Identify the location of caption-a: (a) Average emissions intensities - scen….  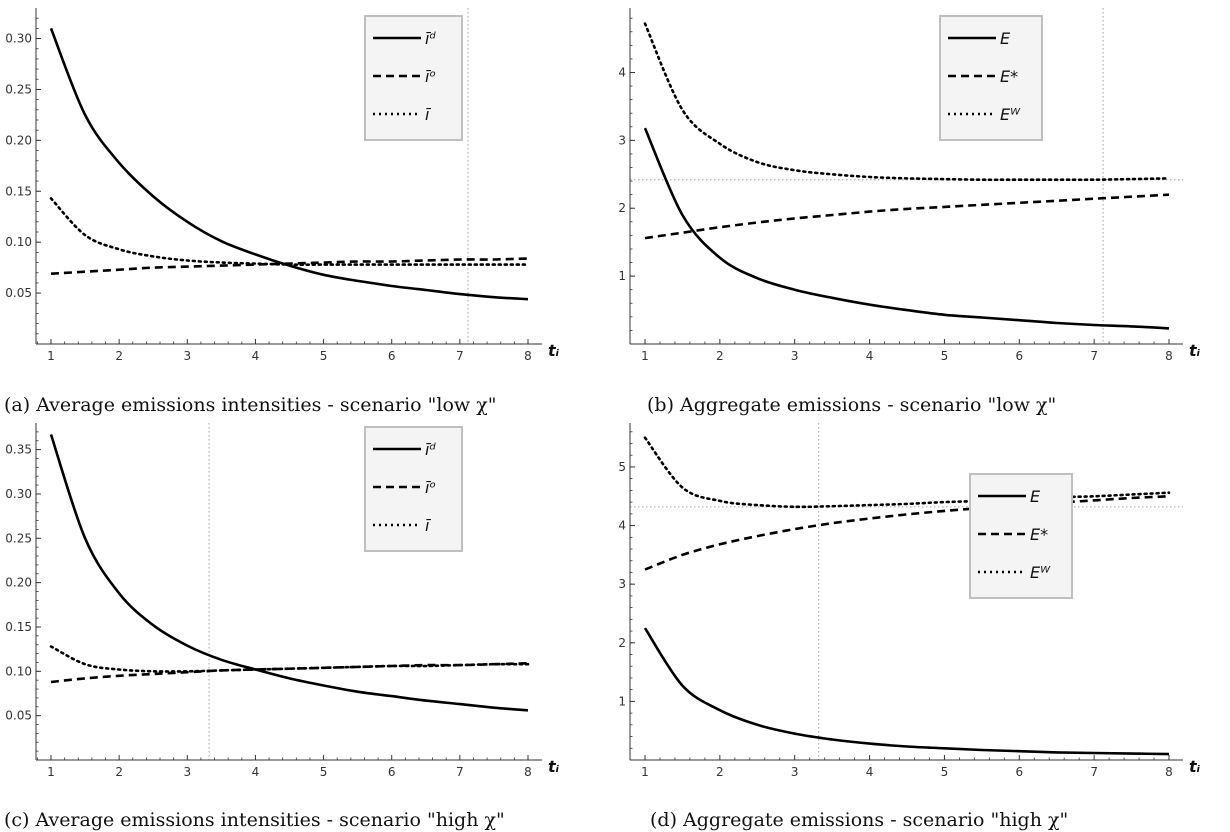
(250, 405).